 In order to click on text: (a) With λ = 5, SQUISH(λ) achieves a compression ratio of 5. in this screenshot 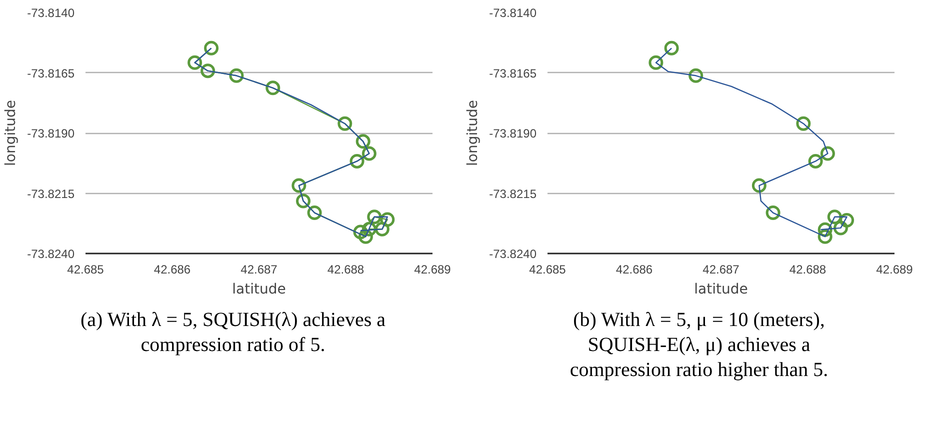, I will do `click(233, 333)`.